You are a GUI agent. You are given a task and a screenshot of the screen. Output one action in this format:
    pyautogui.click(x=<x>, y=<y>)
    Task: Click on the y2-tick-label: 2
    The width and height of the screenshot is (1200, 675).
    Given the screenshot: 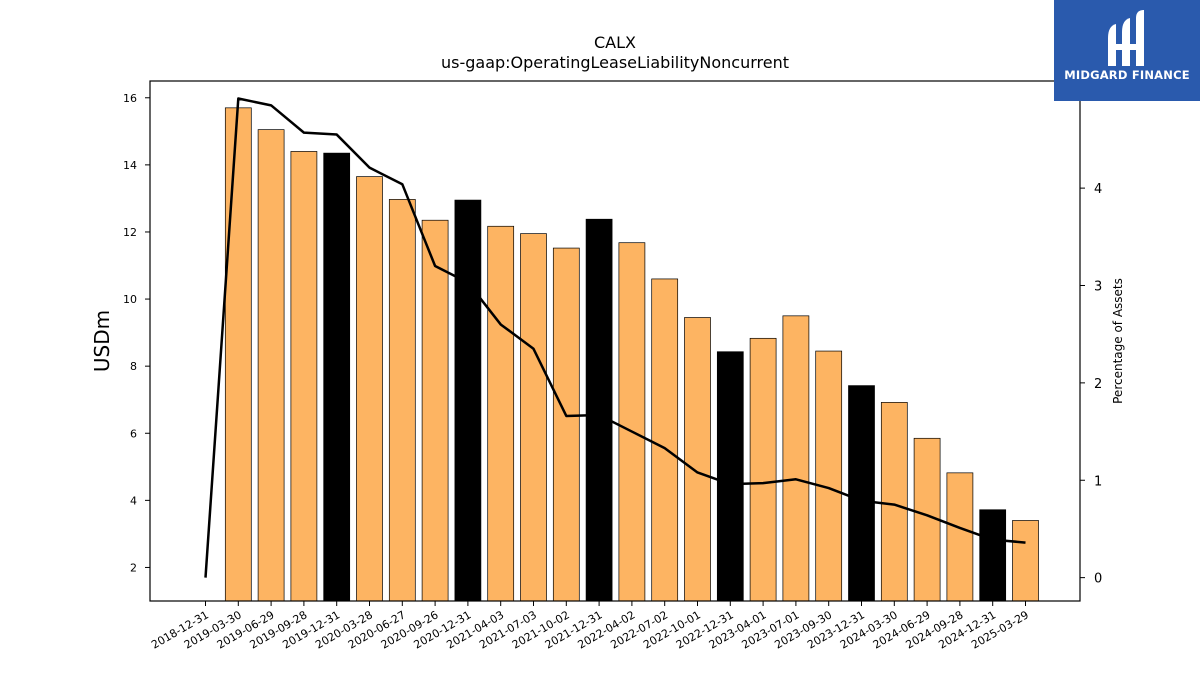 What is the action you would take?
    pyautogui.click(x=1098, y=384)
    